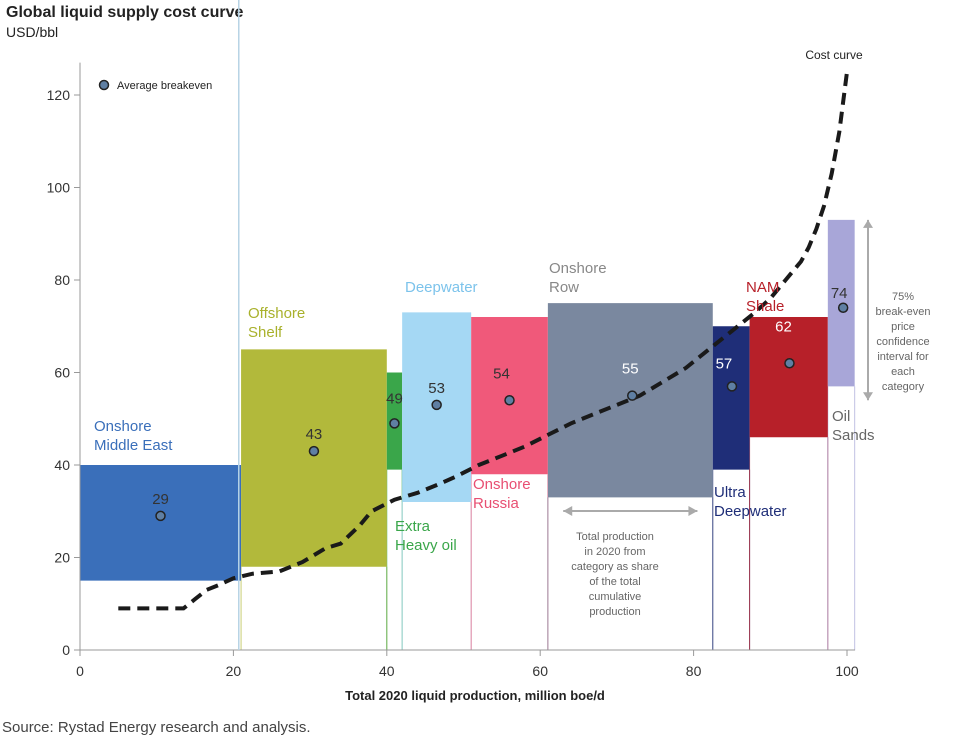 This screenshot has height=743, width=953. Describe the element at coordinates (614, 582) in the screenshot. I see `production-note-line: of the total` at that location.